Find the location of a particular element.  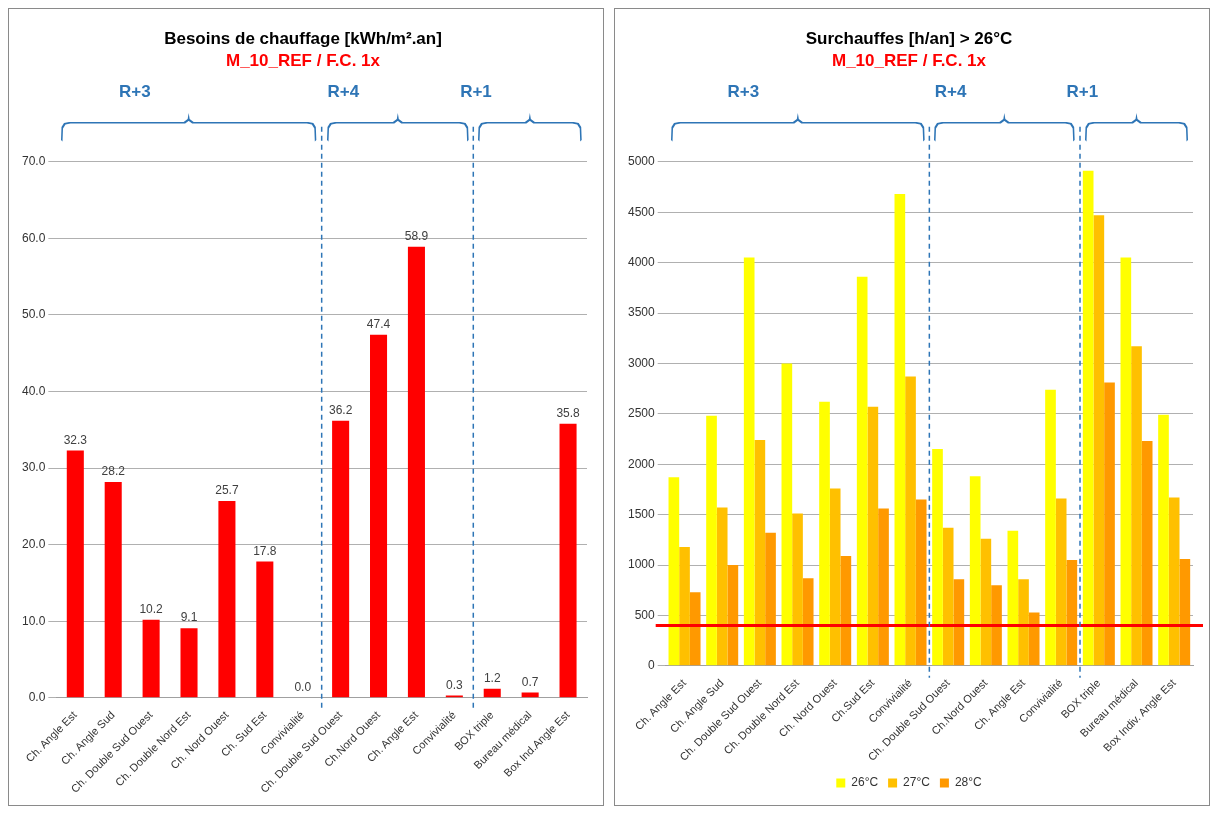

y-tick-label: 0.0 is located at coordinates (37, 697).